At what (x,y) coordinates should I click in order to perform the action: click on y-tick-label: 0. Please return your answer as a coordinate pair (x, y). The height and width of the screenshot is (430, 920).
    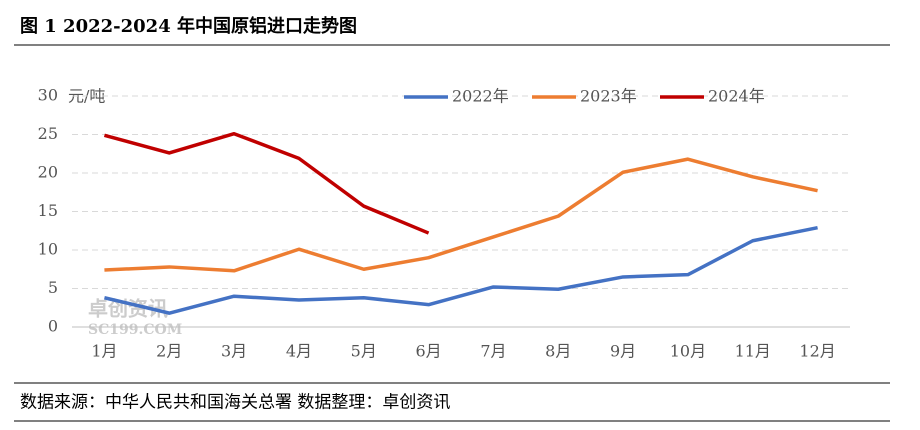
    Looking at the image, I should click on (53, 326).